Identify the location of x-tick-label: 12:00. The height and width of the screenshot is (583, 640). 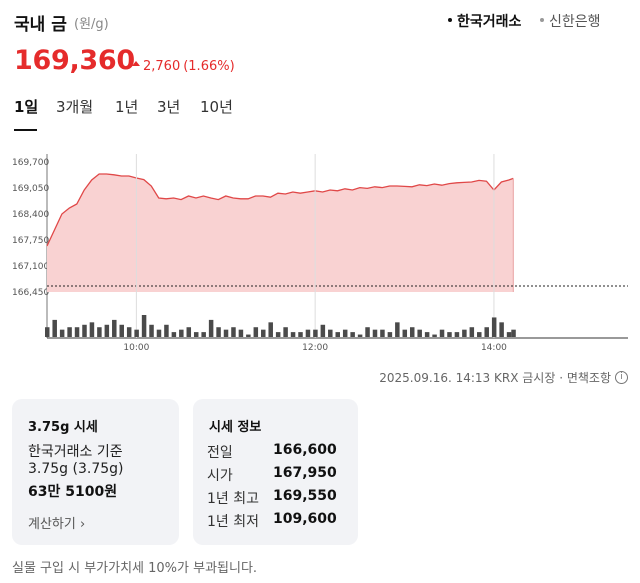
(315, 348).